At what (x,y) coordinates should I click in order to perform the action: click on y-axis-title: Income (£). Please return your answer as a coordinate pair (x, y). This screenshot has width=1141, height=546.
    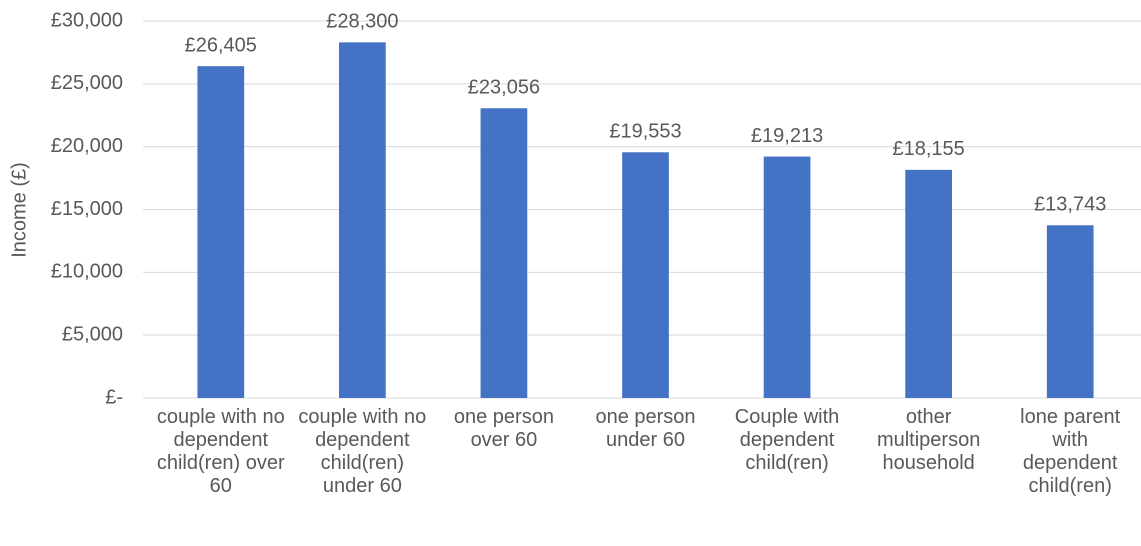
    Looking at the image, I should click on (19, 210).